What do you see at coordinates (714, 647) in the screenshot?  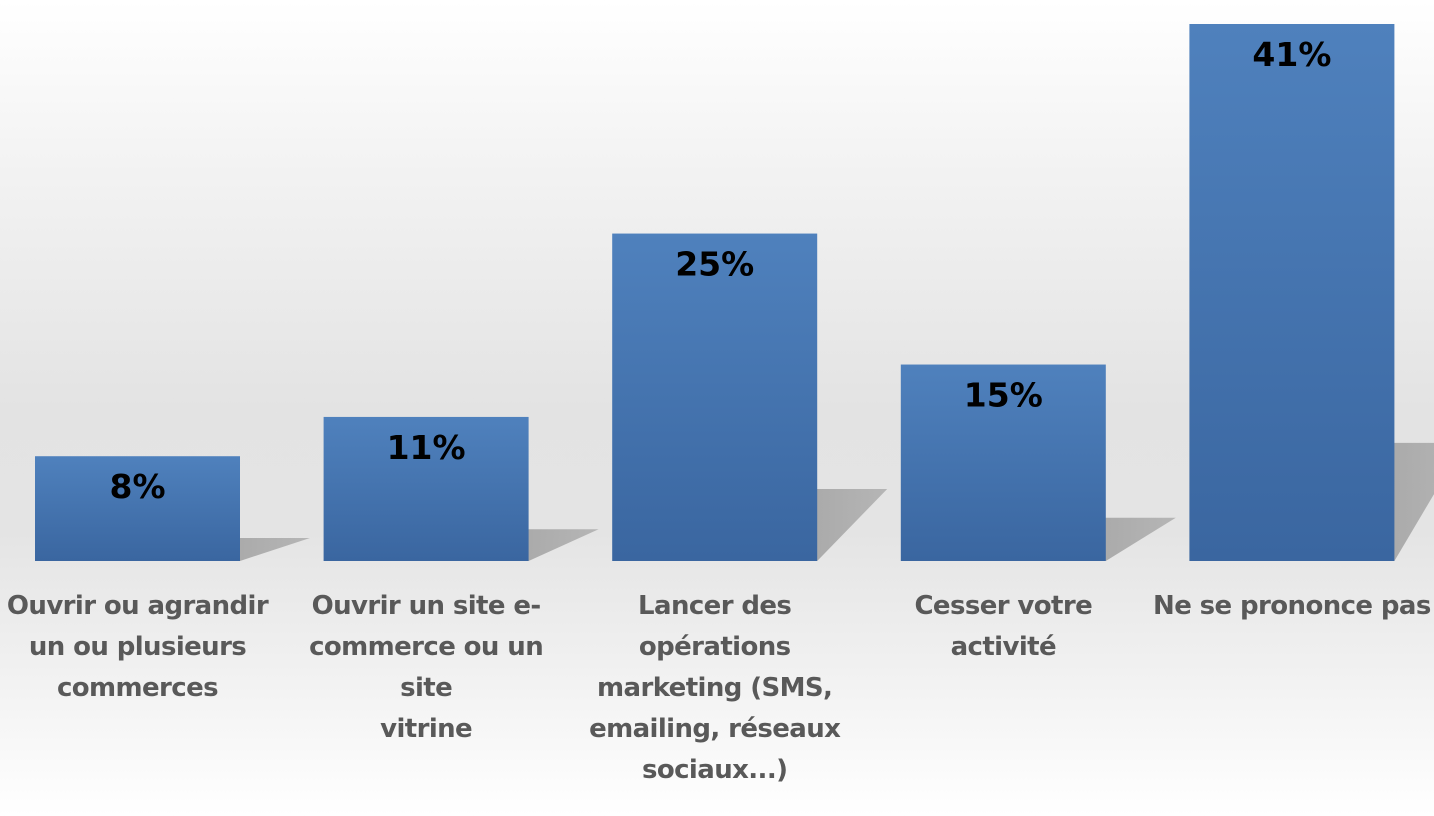 I see `category-label-line: opérations` at bounding box center [714, 647].